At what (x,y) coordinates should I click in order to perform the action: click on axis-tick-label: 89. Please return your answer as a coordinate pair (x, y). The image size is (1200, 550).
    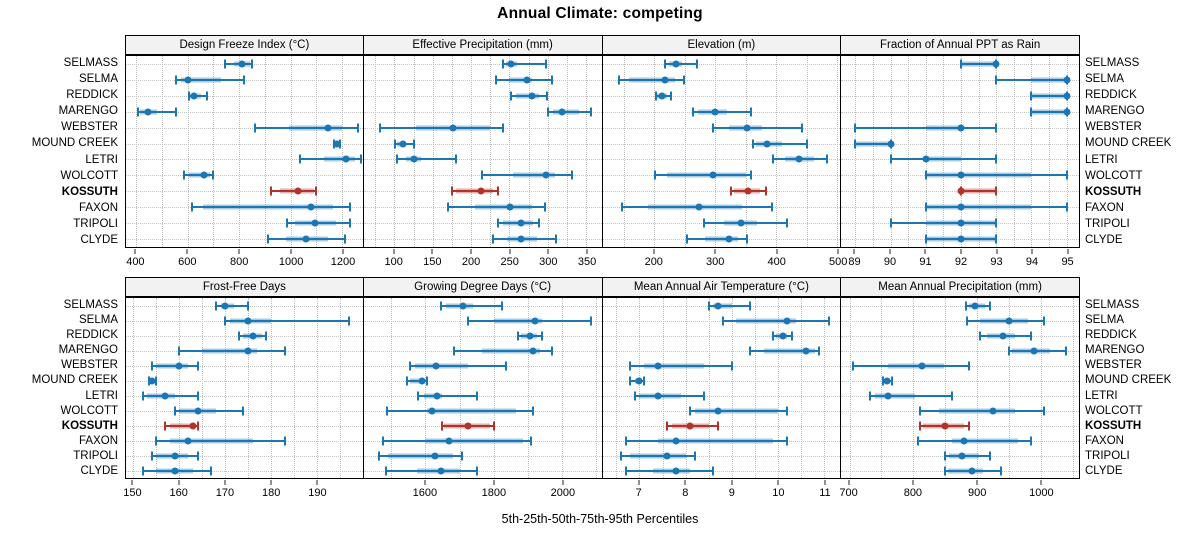
    Looking at the image, I should click on (854, 262).